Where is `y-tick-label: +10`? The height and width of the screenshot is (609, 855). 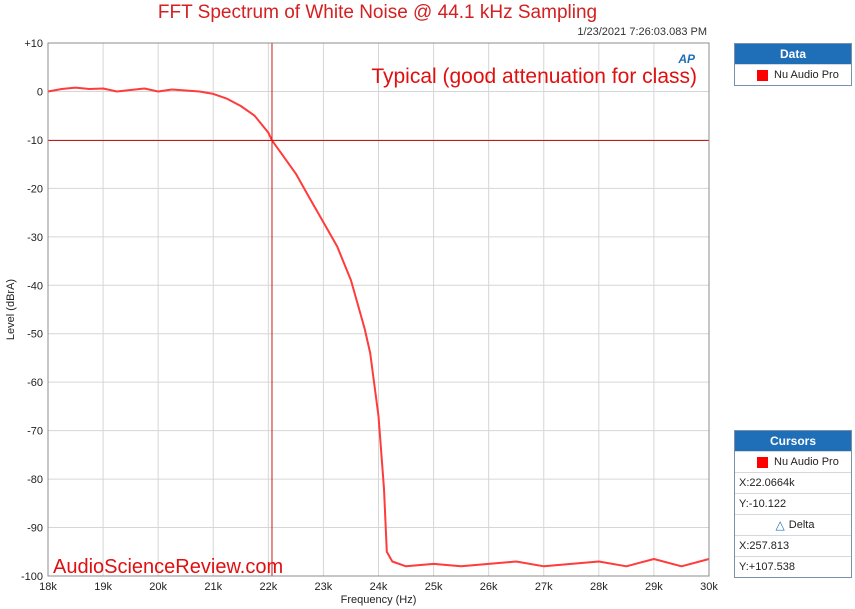
y-tick-label: +10 is located at coordinates (33, 44).